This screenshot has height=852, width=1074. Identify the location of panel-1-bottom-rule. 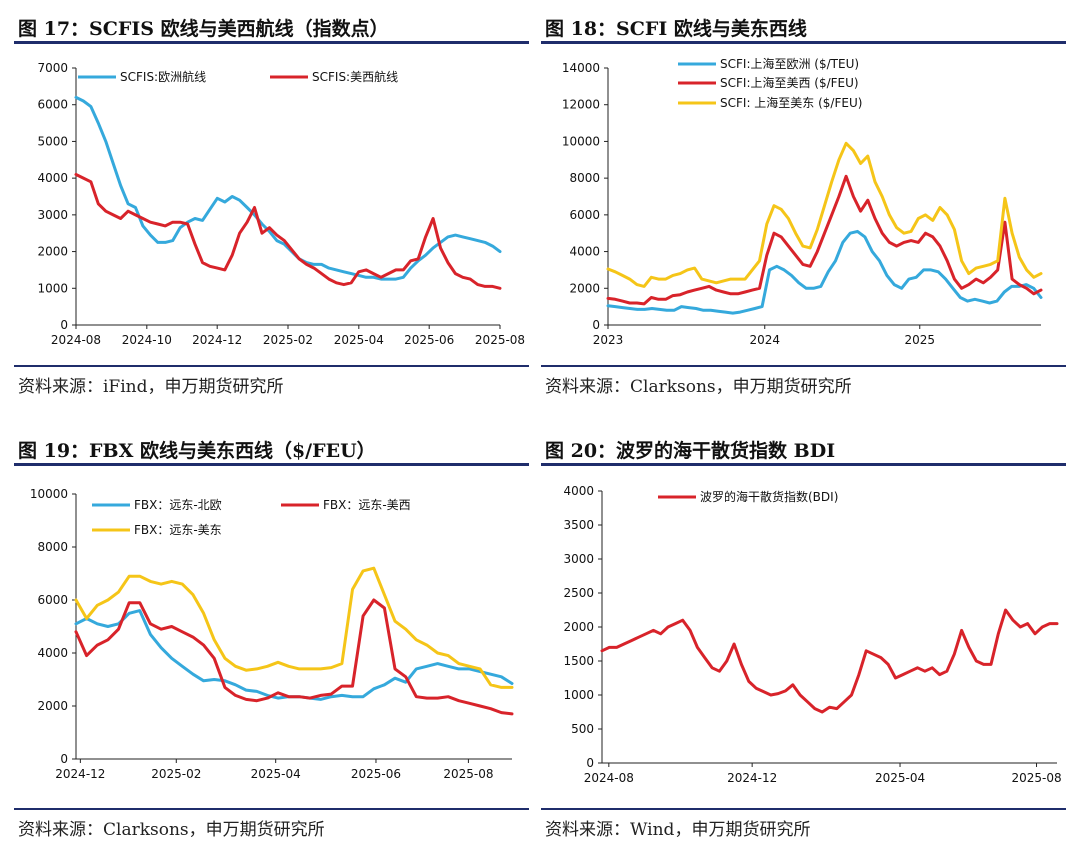
(271, 366).